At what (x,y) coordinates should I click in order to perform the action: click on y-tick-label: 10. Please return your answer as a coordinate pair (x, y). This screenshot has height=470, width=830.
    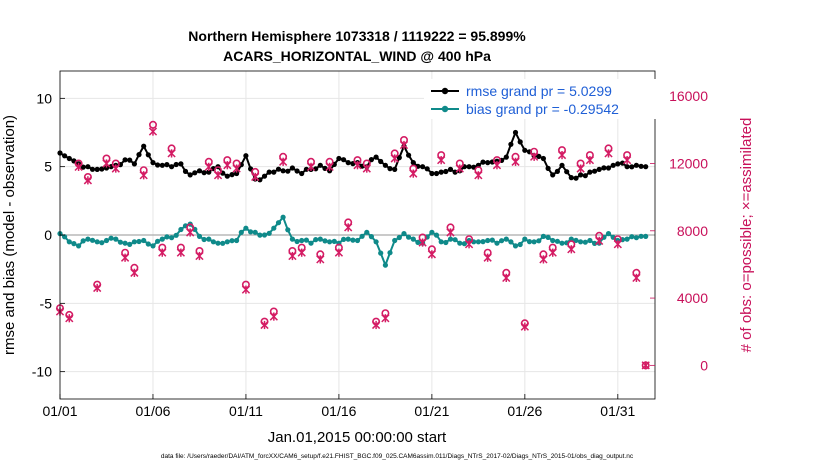
    Looking at the image, I should click on (44, 98).